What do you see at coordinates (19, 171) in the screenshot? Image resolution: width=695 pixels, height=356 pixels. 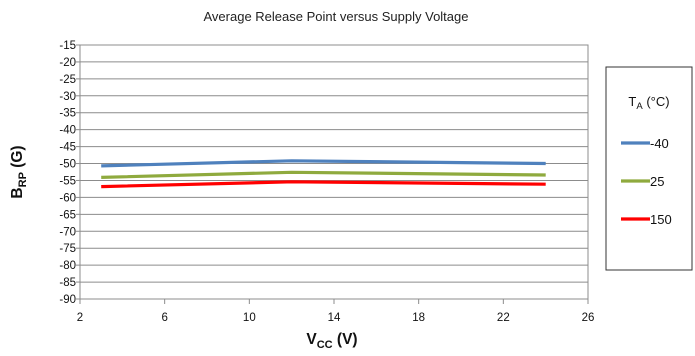 I see `y-axis-title: BRP (G)` at bounding box center [19, 171].